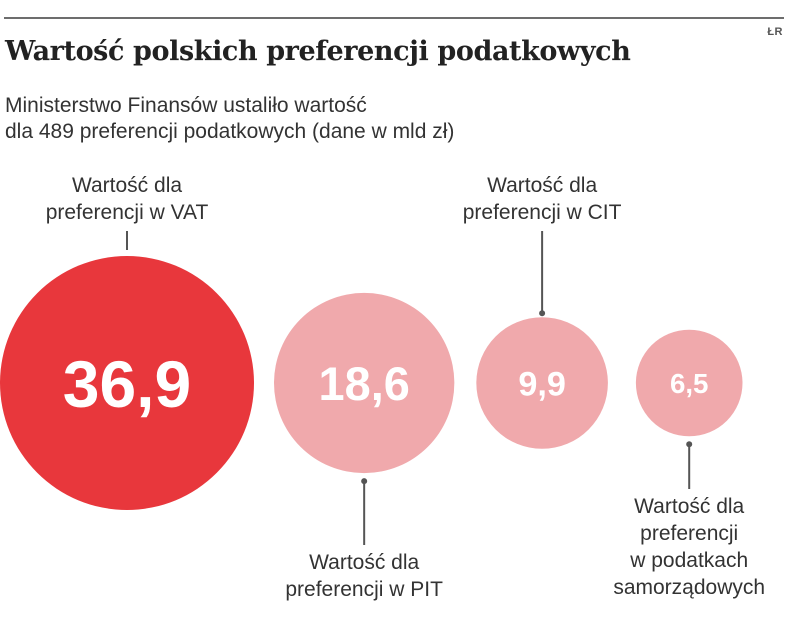  What do you see at coordinates (689, 587) in the screenshot?
I see `bubble-label-4-line-4: samorządowych` at bounding box center [689, 587].